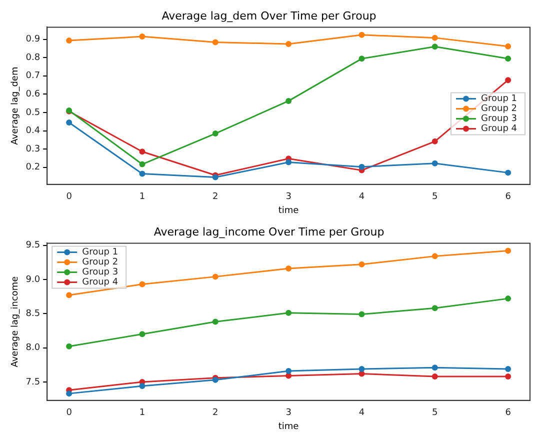 The height and width of the screenshot is (433, 544). What do you see at coordinates (33, 39) in the screenshot?
I see `y-tick-label: 0.9` at bounding box center [33, 39].